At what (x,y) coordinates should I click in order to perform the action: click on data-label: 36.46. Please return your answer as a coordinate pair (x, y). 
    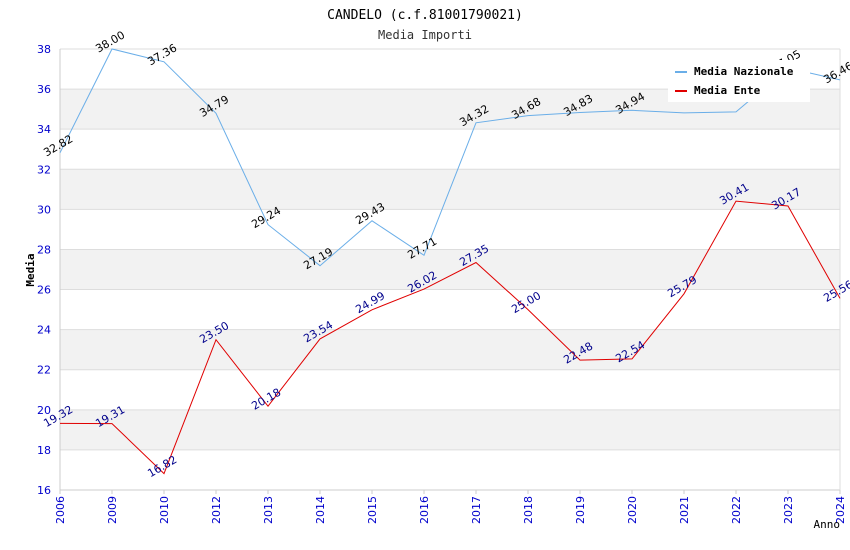
    Looking at the image, I should click on (835, 72).